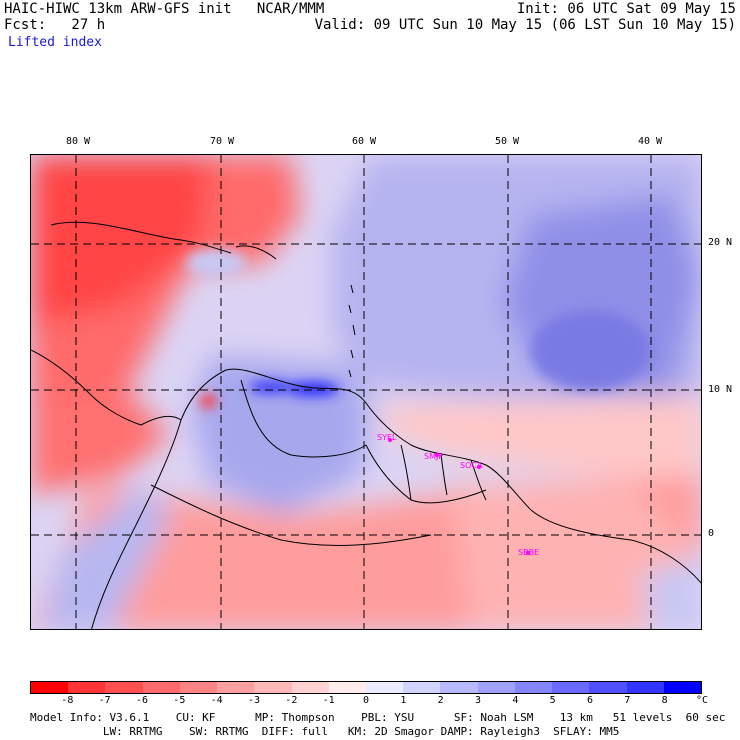 The height and width of the screenshot is (740, 740). What do you see at coordinates (222, 141) in the screenshot?
I see `lon-label: 70 W` at bounding box center [222, 141].